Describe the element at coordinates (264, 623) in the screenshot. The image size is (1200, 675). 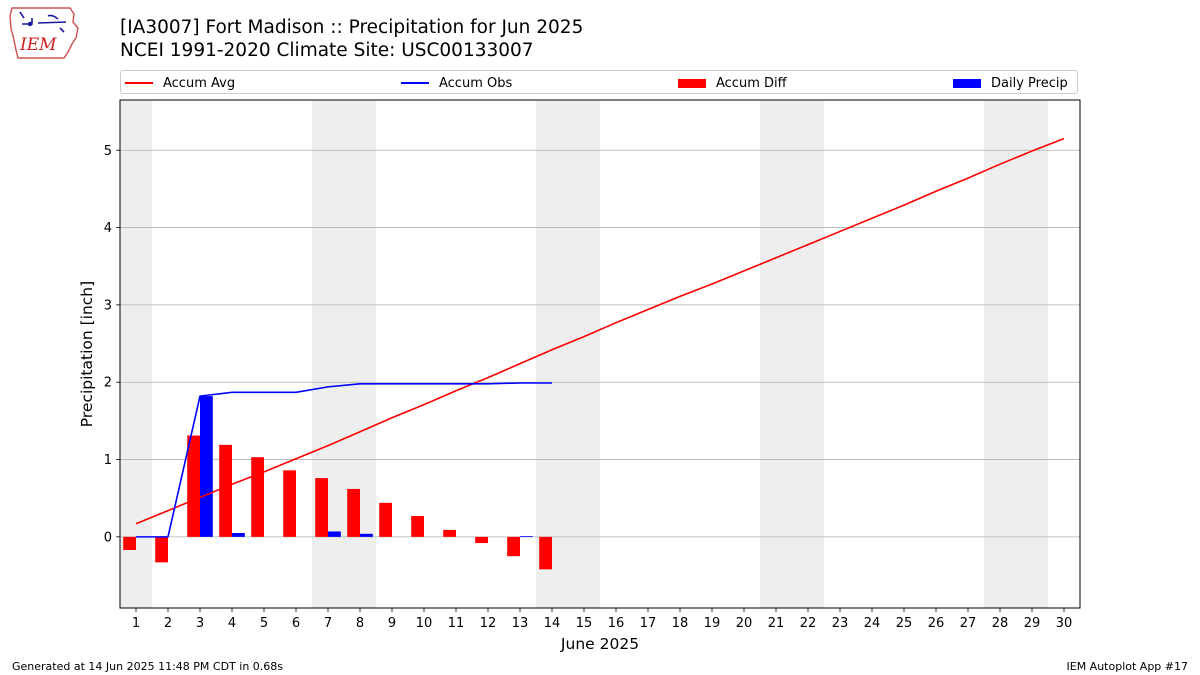
I see `x-tick-label-5: 5` at that location.